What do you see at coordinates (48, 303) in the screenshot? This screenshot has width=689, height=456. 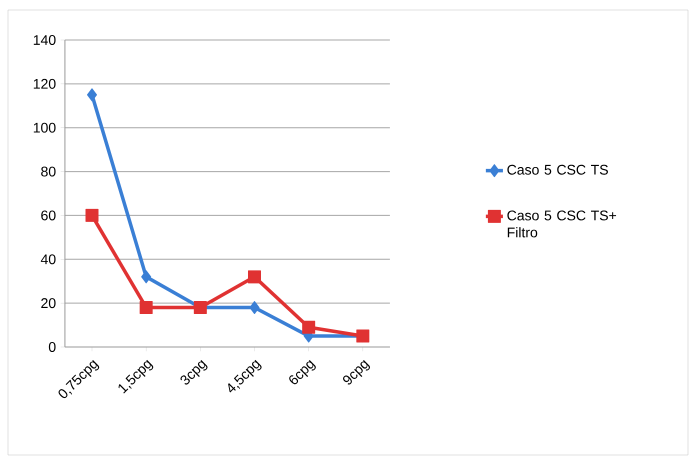 I see `y-tick-label: 20` at bounding box center [48, 303].